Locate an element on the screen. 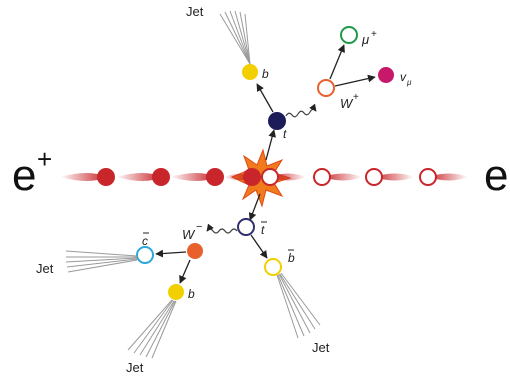 Image resolution: width=510 pixels, height=376 pixels. anti-charm-quark is located at coordinates (145, 255).